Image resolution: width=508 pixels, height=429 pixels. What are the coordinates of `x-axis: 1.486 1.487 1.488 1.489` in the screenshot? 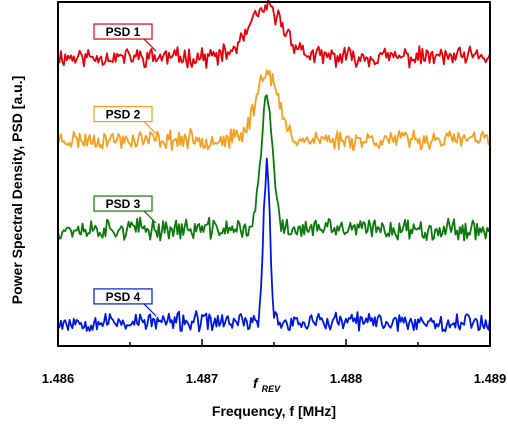 It's located at (274, 362).